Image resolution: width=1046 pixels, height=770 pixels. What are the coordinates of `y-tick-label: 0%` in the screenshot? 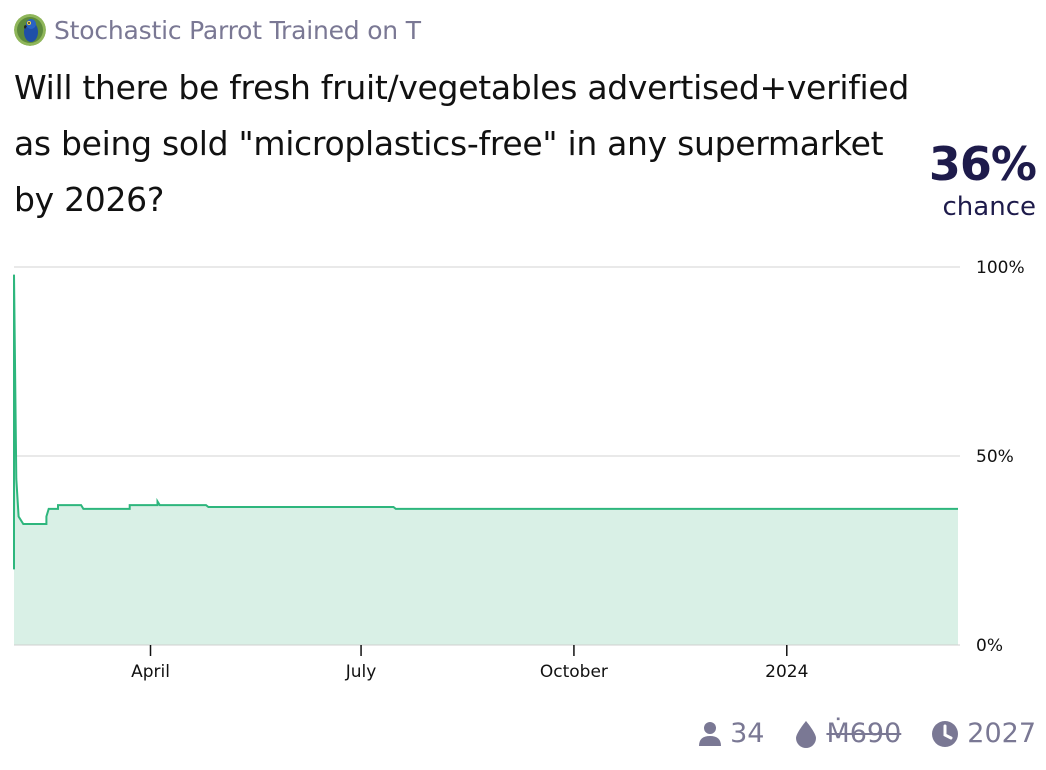 It's located at (989, 646).